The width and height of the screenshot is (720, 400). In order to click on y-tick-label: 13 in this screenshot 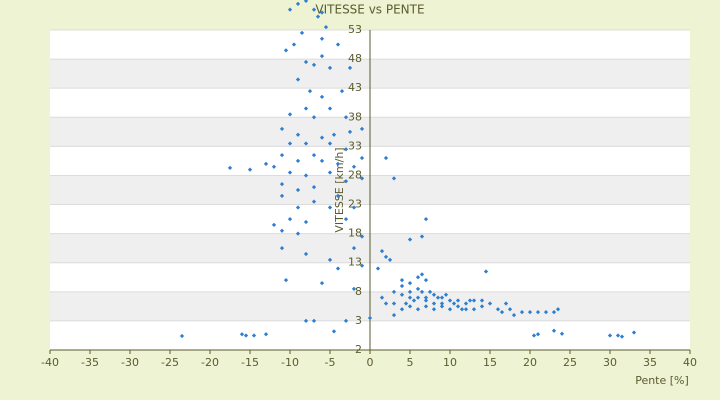, I will do `click(355, 262)`.